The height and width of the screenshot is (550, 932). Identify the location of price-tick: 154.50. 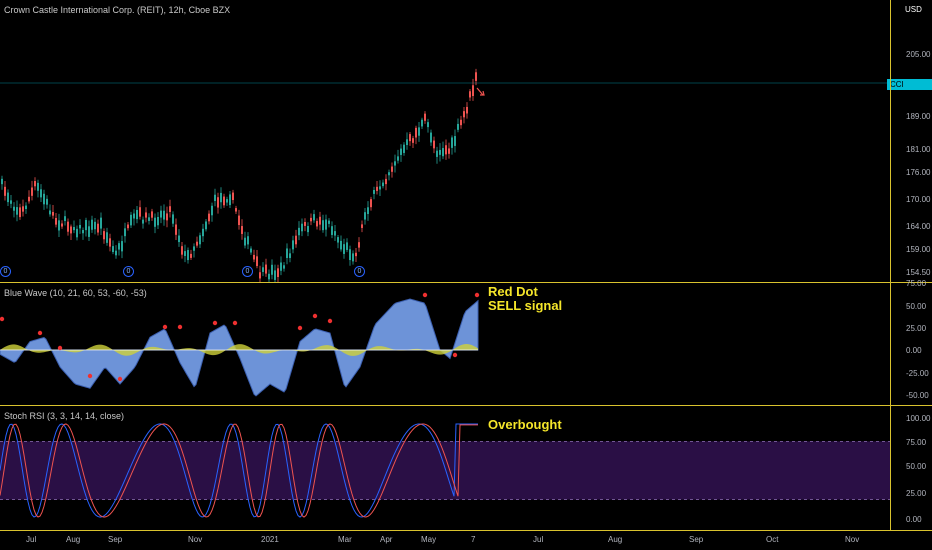
(918, 272).